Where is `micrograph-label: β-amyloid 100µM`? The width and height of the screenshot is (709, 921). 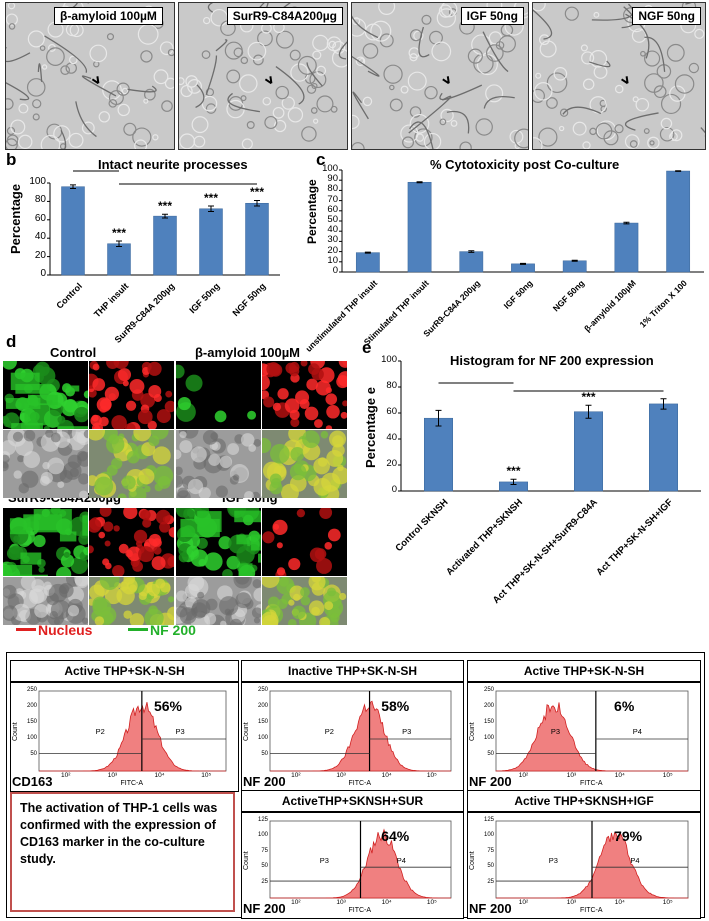 micrograph-label: β-amyloid 100µM is located at coordinates (108, 16).